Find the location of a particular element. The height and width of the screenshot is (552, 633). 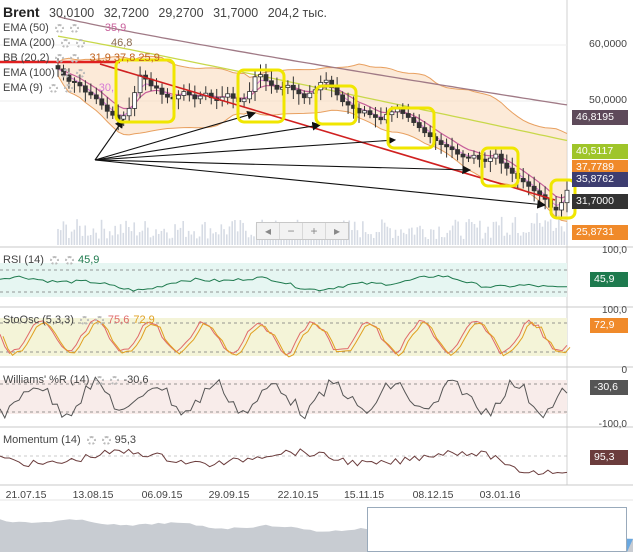

legend-ema50: EMA (50) 35,9 is located at coordinates (64, 28).